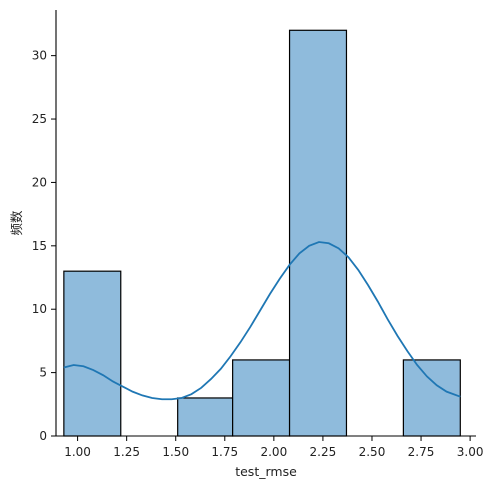  What do you see at coordinates (39, 182) in the screenshot?
I see `y-tick-label: 20` at bounding box center [39, 182].